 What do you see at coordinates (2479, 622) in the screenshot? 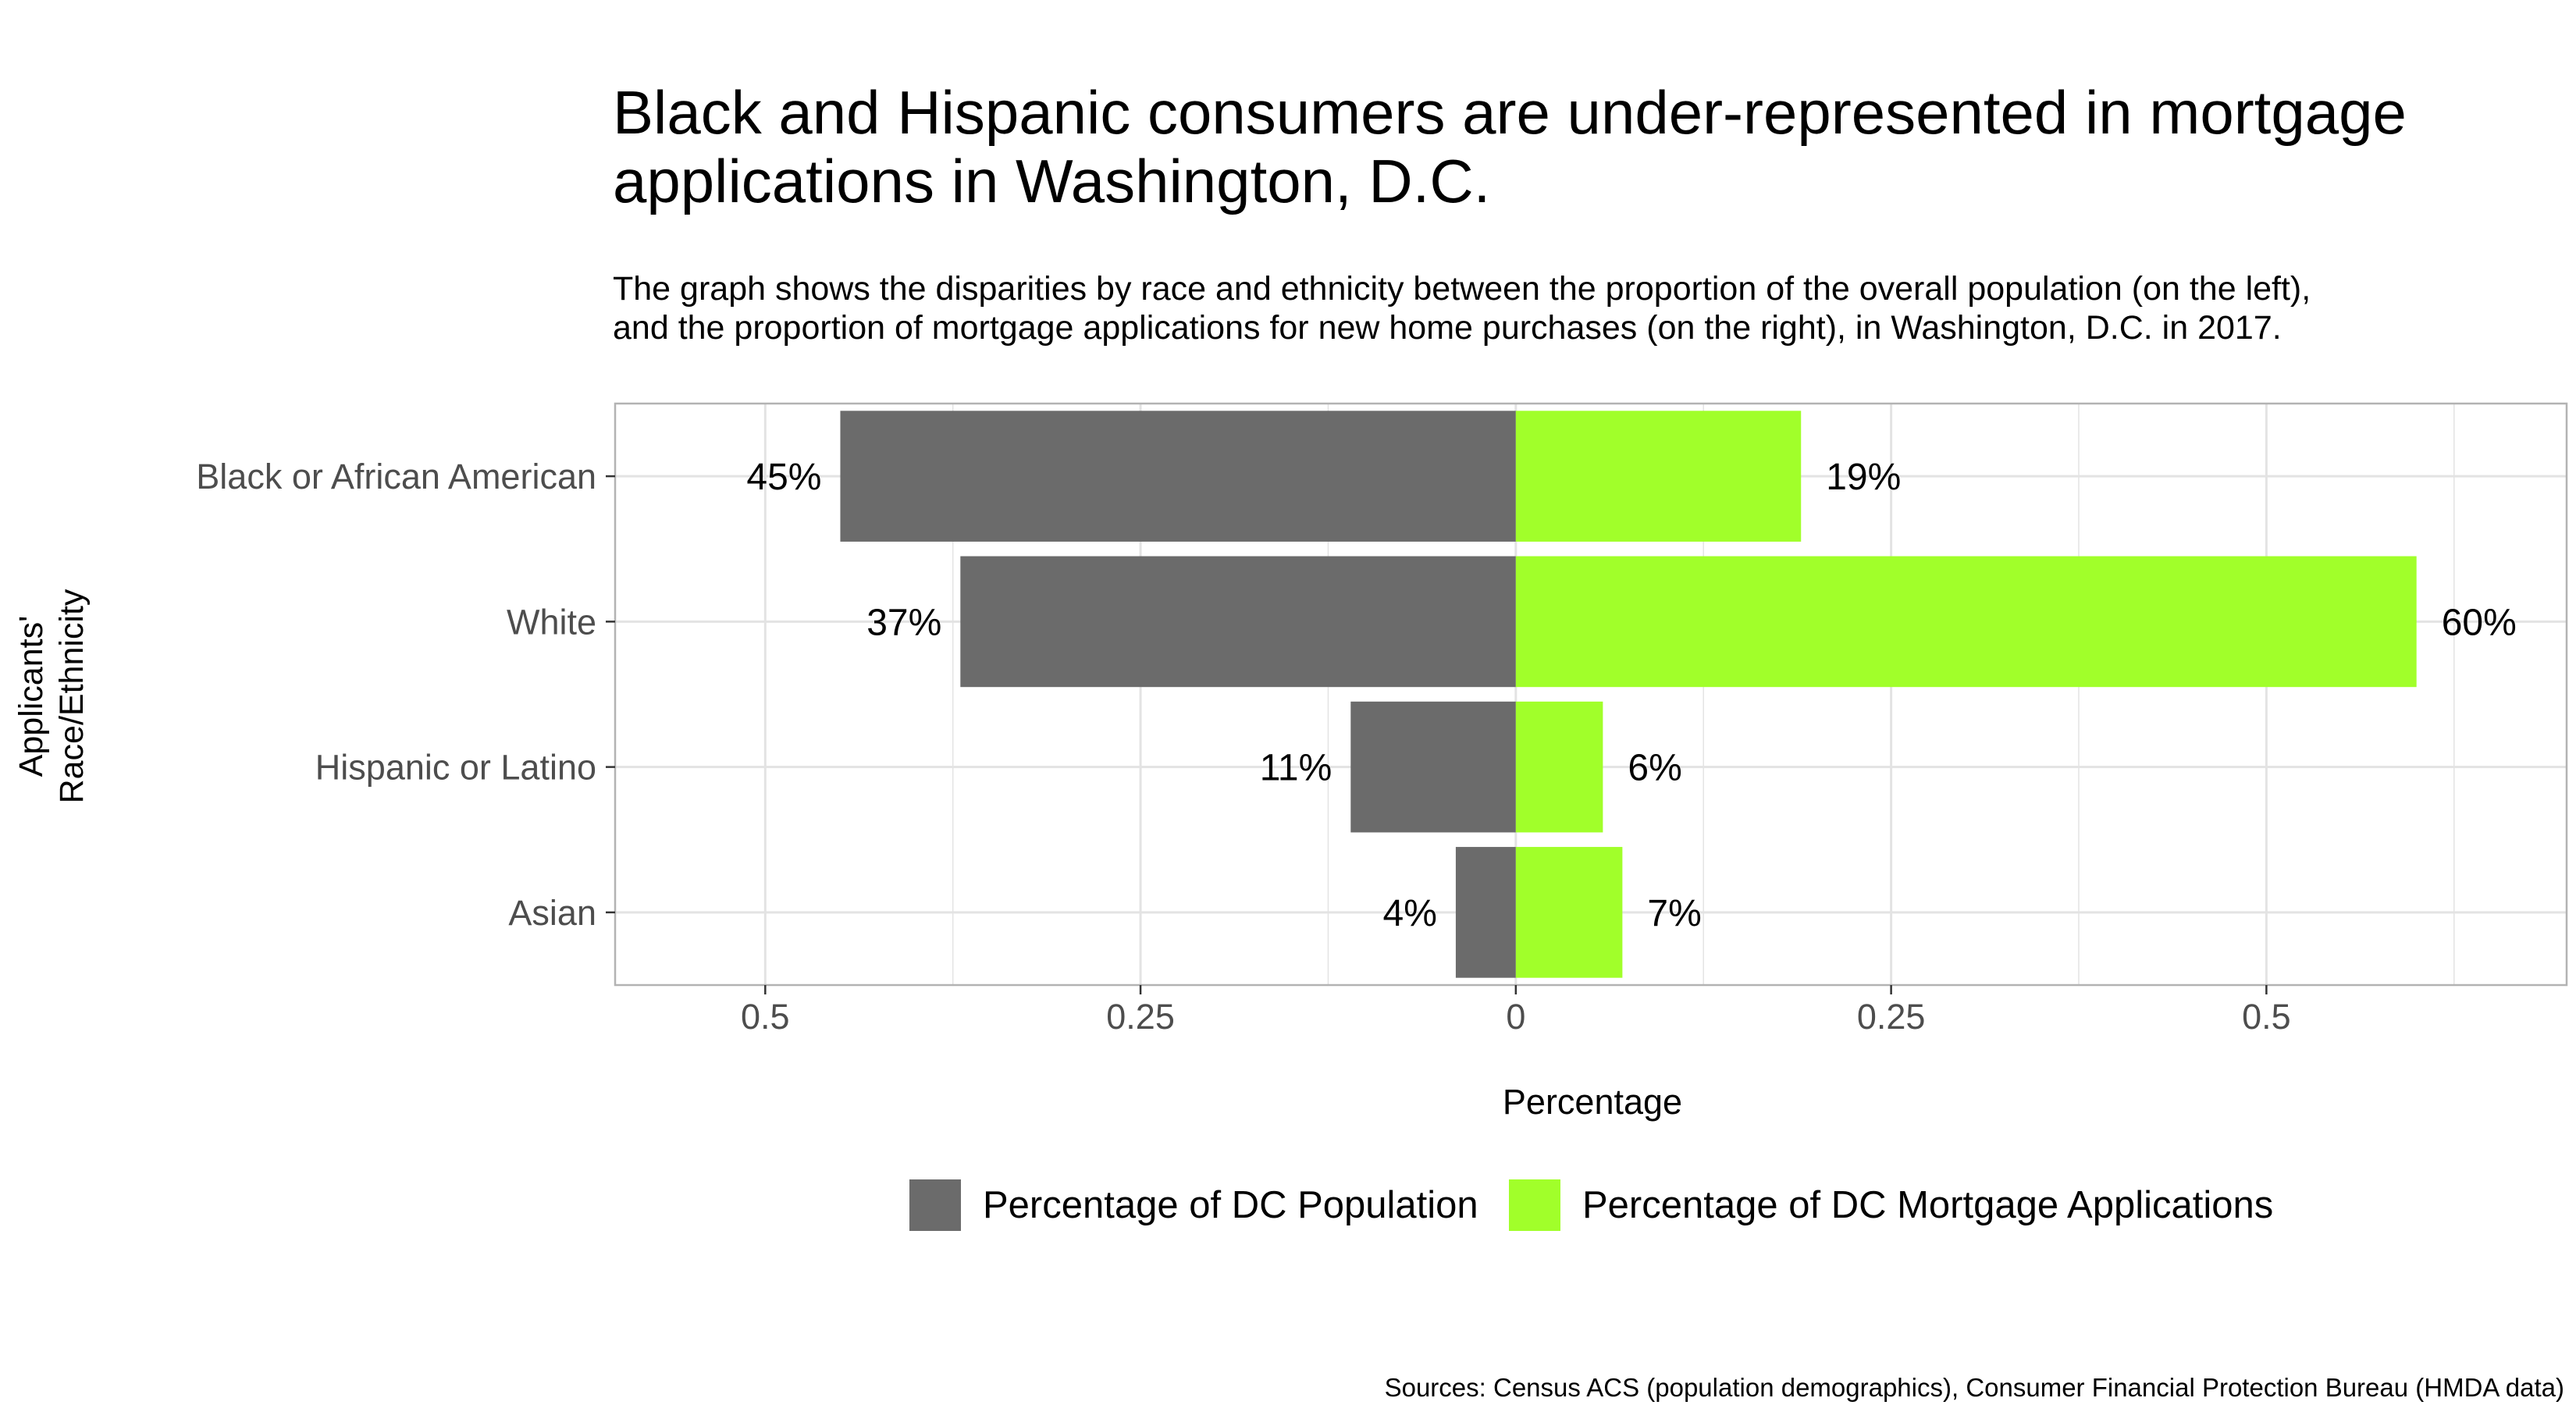
I see `data-label-right-1: 60%` at bounding box center [2479, 622].